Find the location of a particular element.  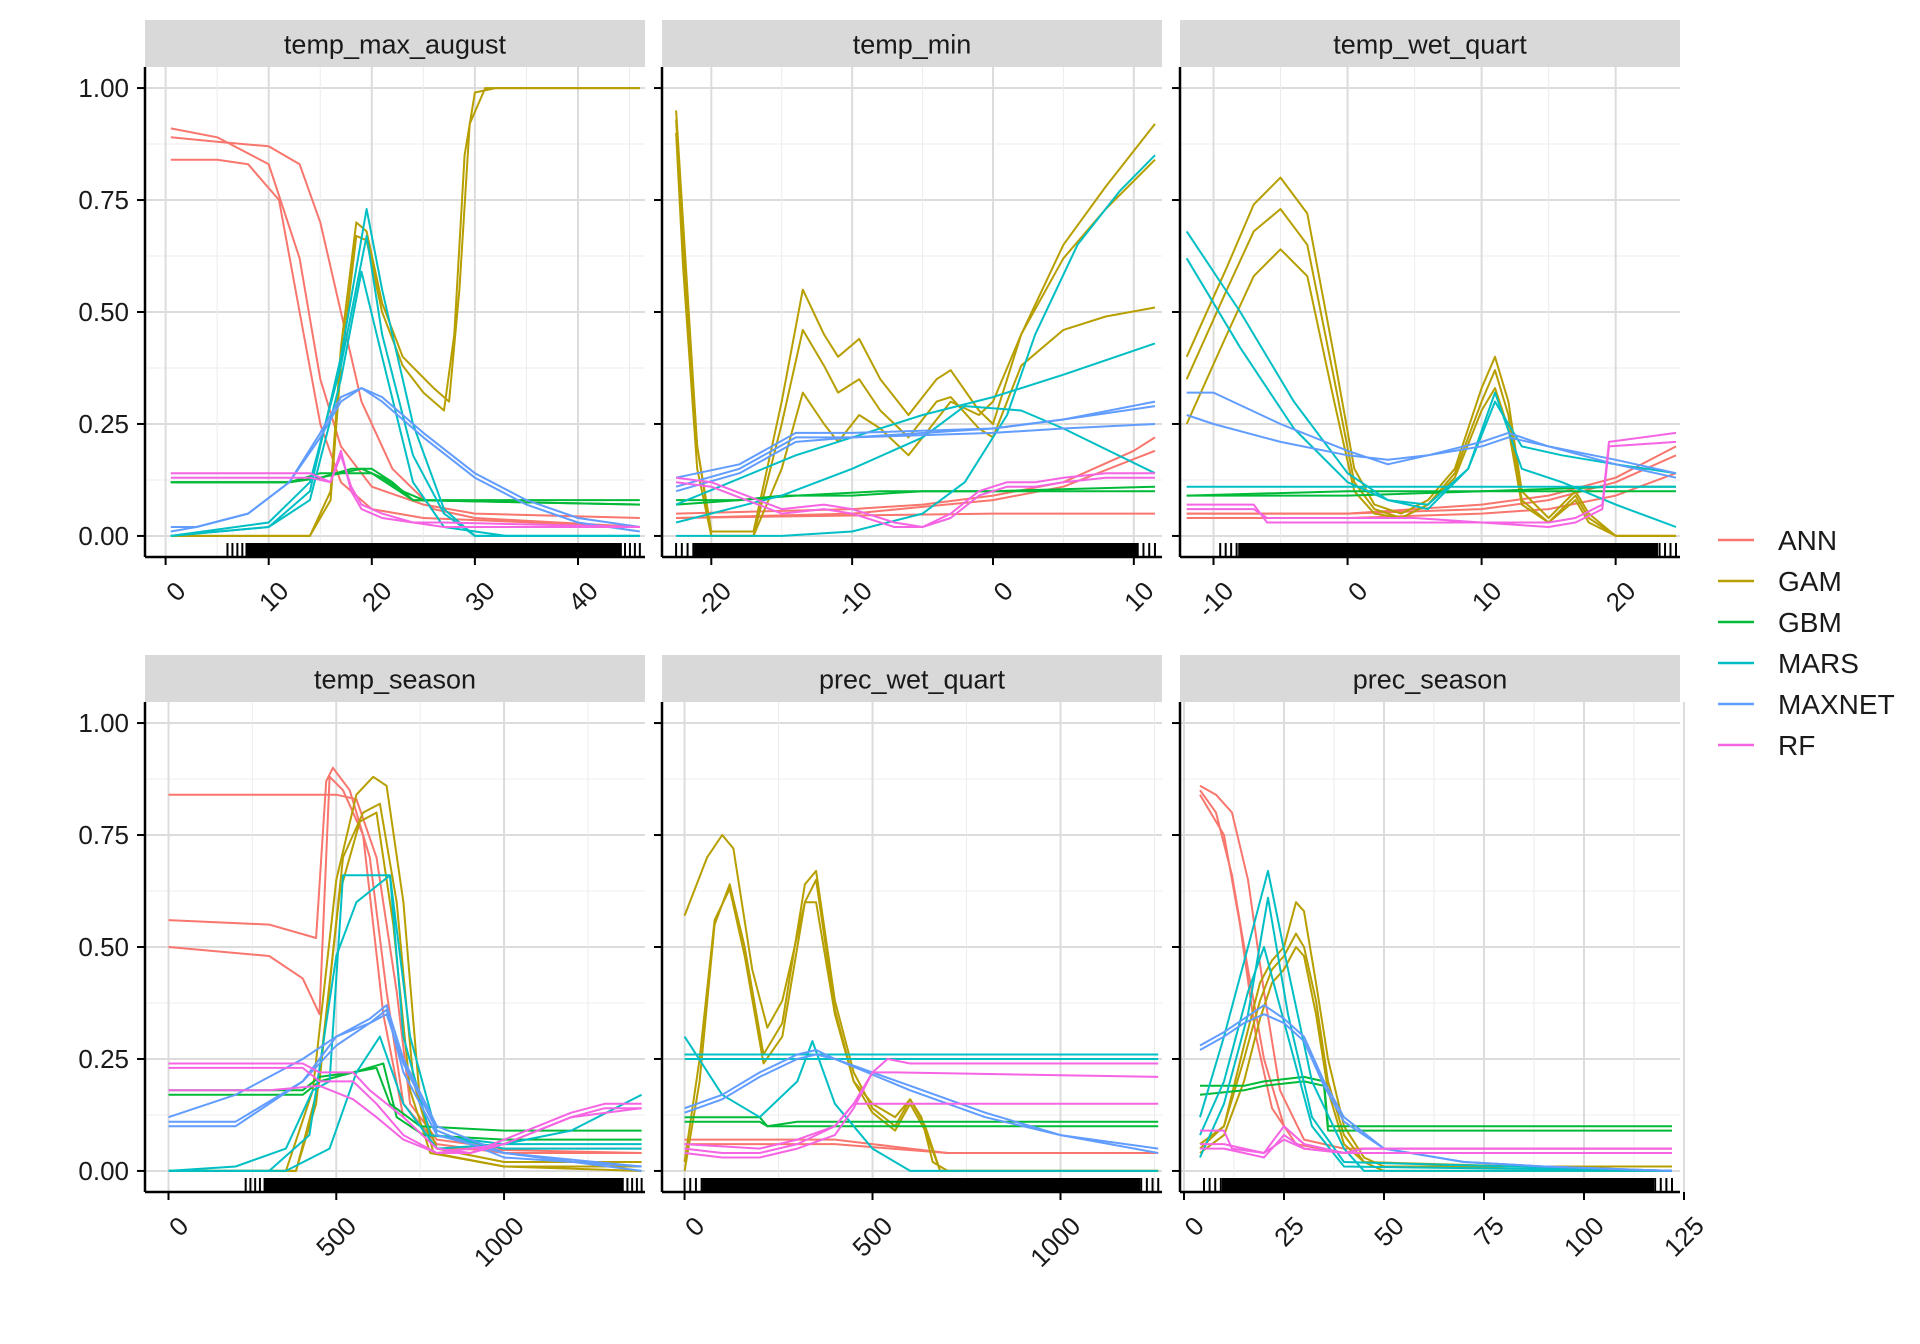

panel-title: prec_season is located at coordinates (1430, 680).